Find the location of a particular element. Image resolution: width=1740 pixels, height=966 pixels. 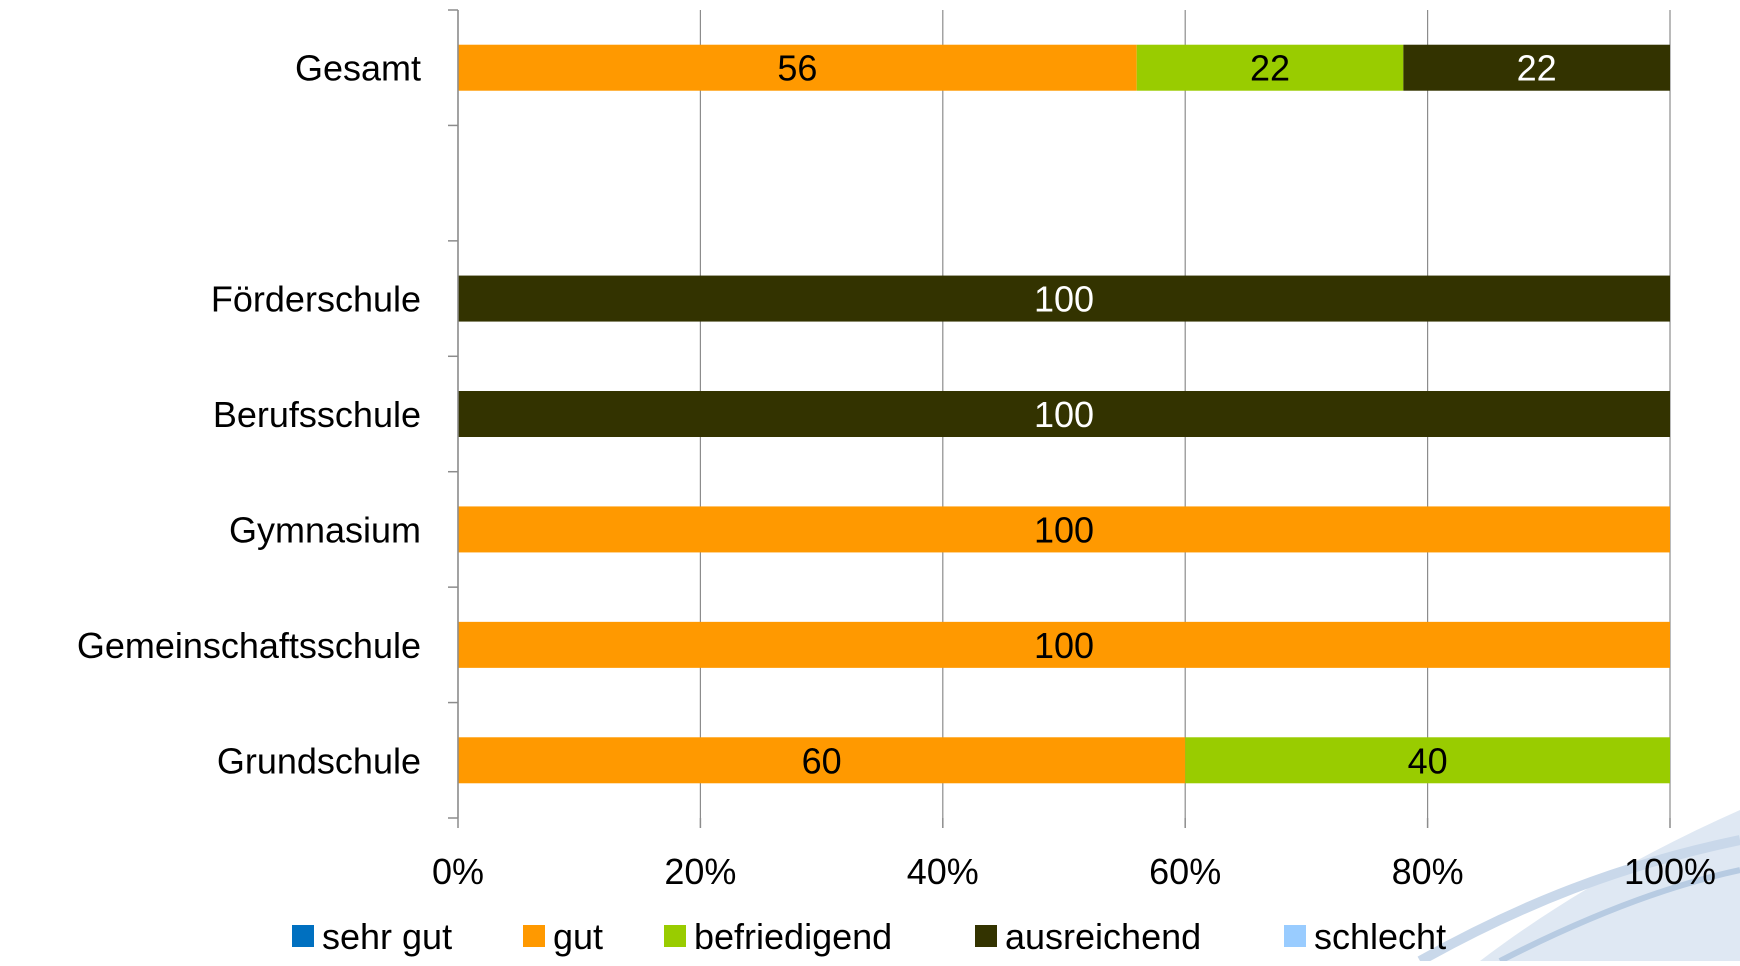

x-tick-label: 60% is located at coordinates (1185, 871).